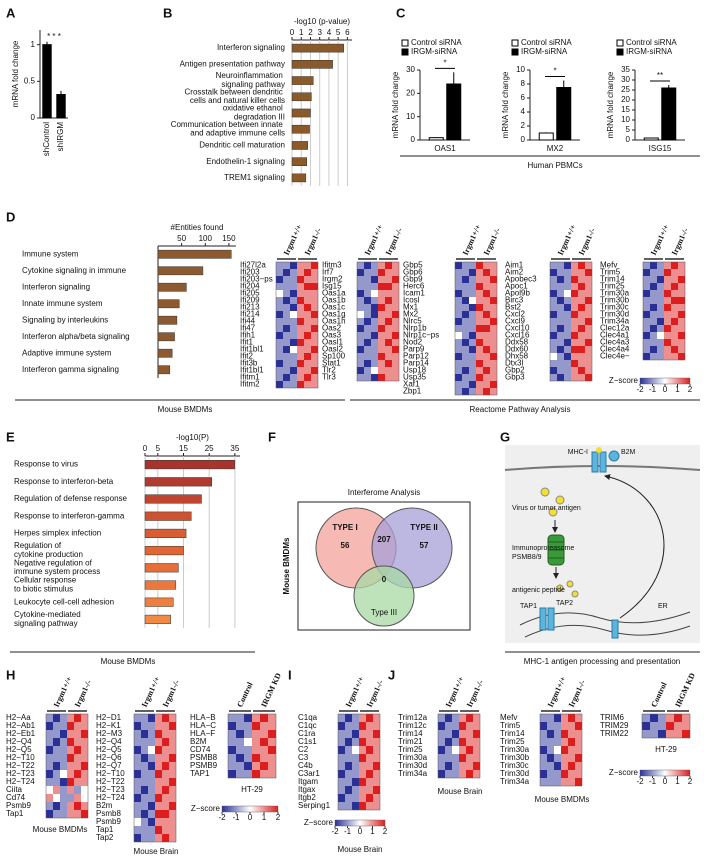 This screenshot has width=708, height=858. I want to click on row-label: Cd74, so click(16, 797).